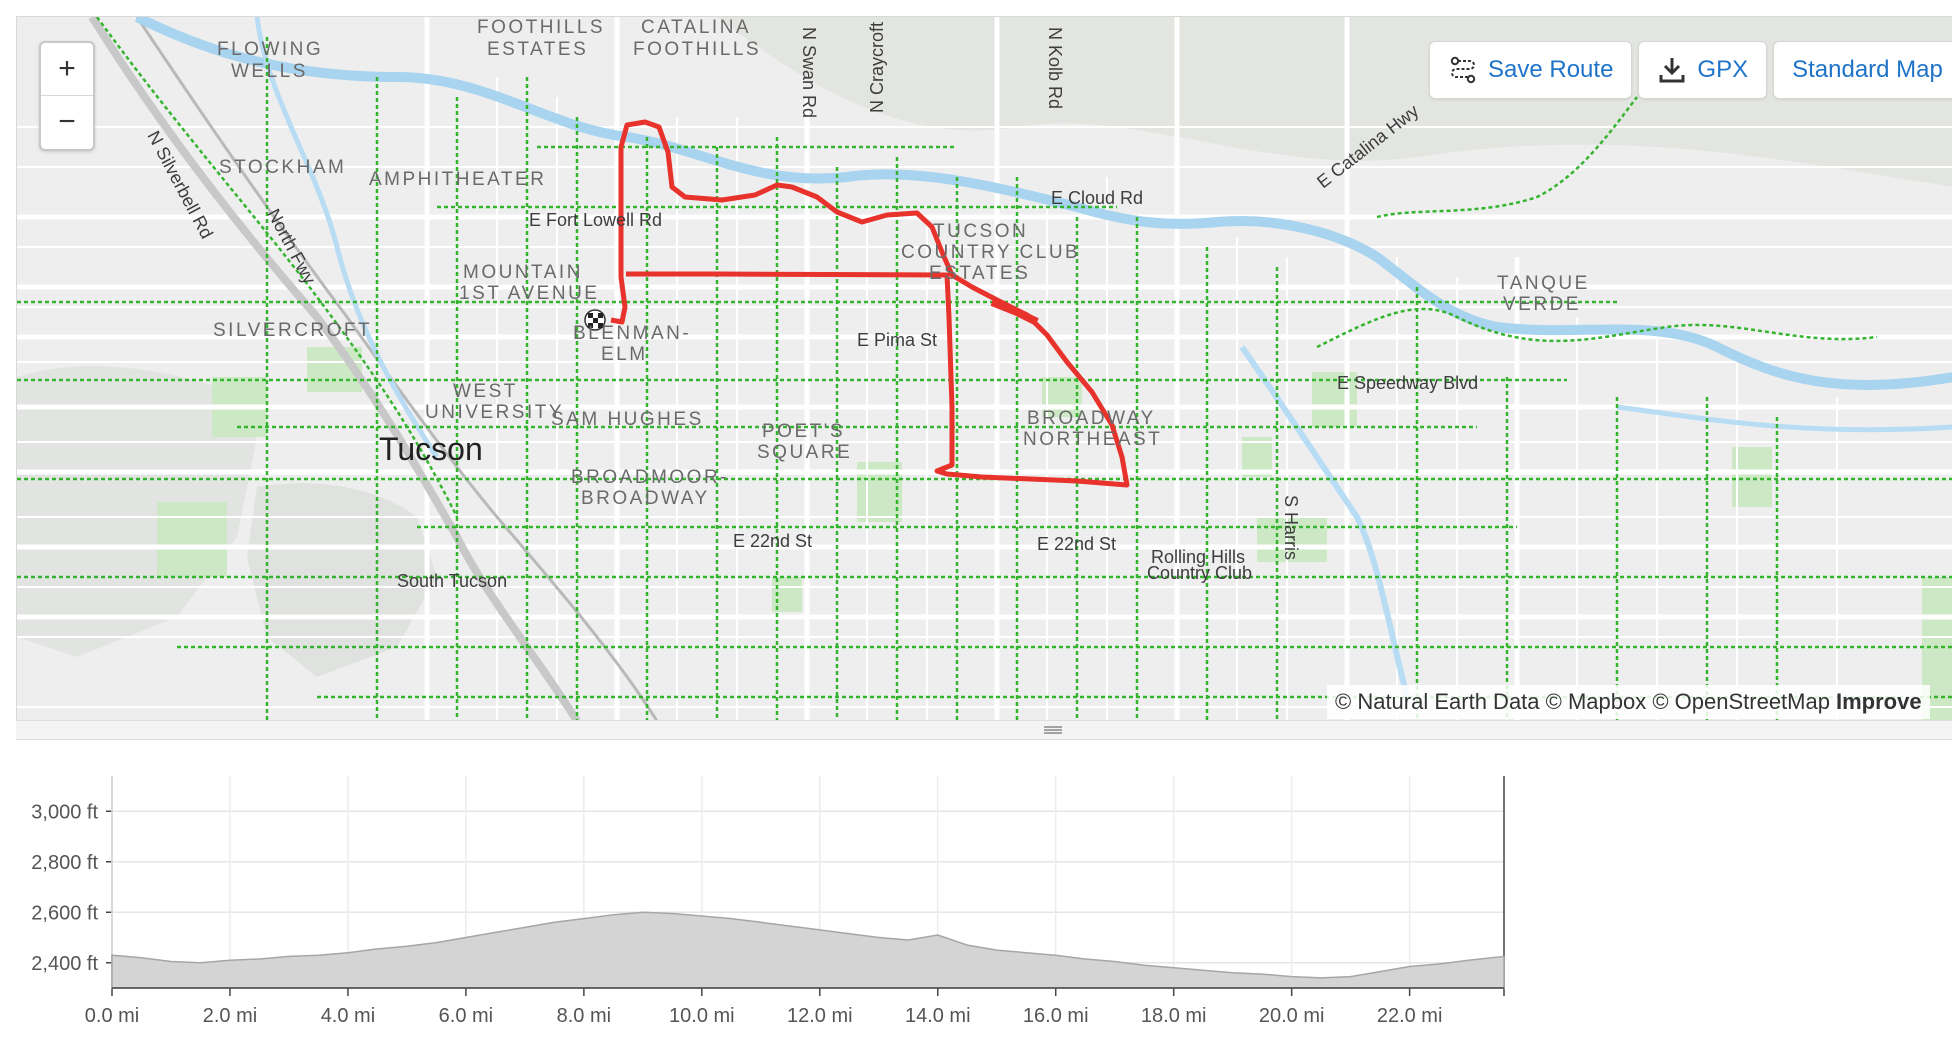 The height and width of the screenshot is (1041, 1952). Describe the element at coordinates (452, 581) in the screenshot. I see `road-label: South Tucson` at that location.